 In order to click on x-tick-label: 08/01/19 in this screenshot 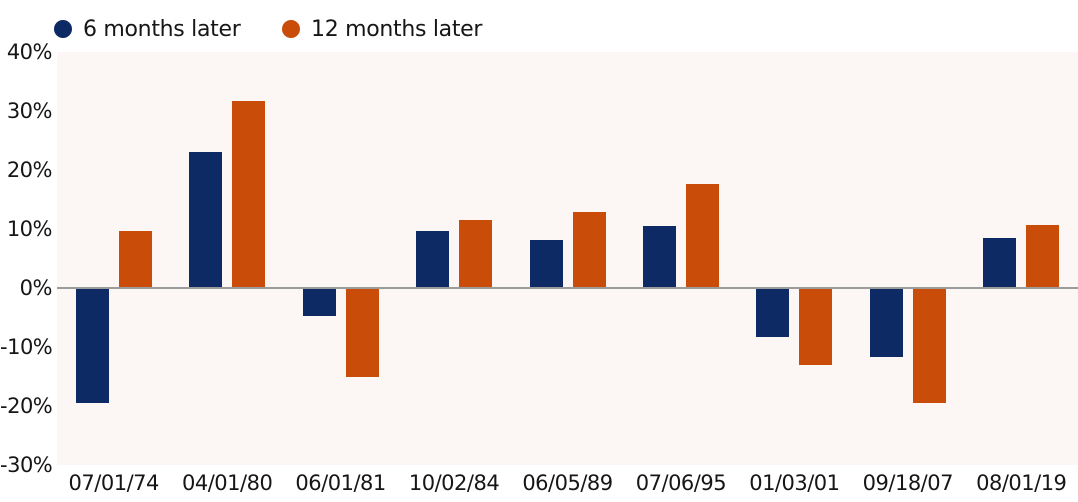, I will do `click(1021, 483)`.